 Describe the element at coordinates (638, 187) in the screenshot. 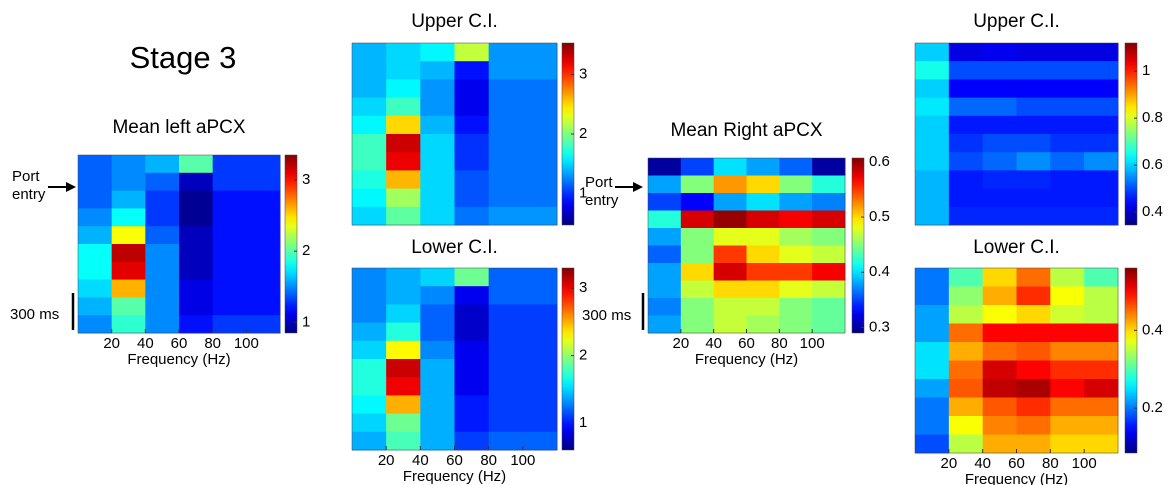

I see `port-entry-arrowhead` at that location.